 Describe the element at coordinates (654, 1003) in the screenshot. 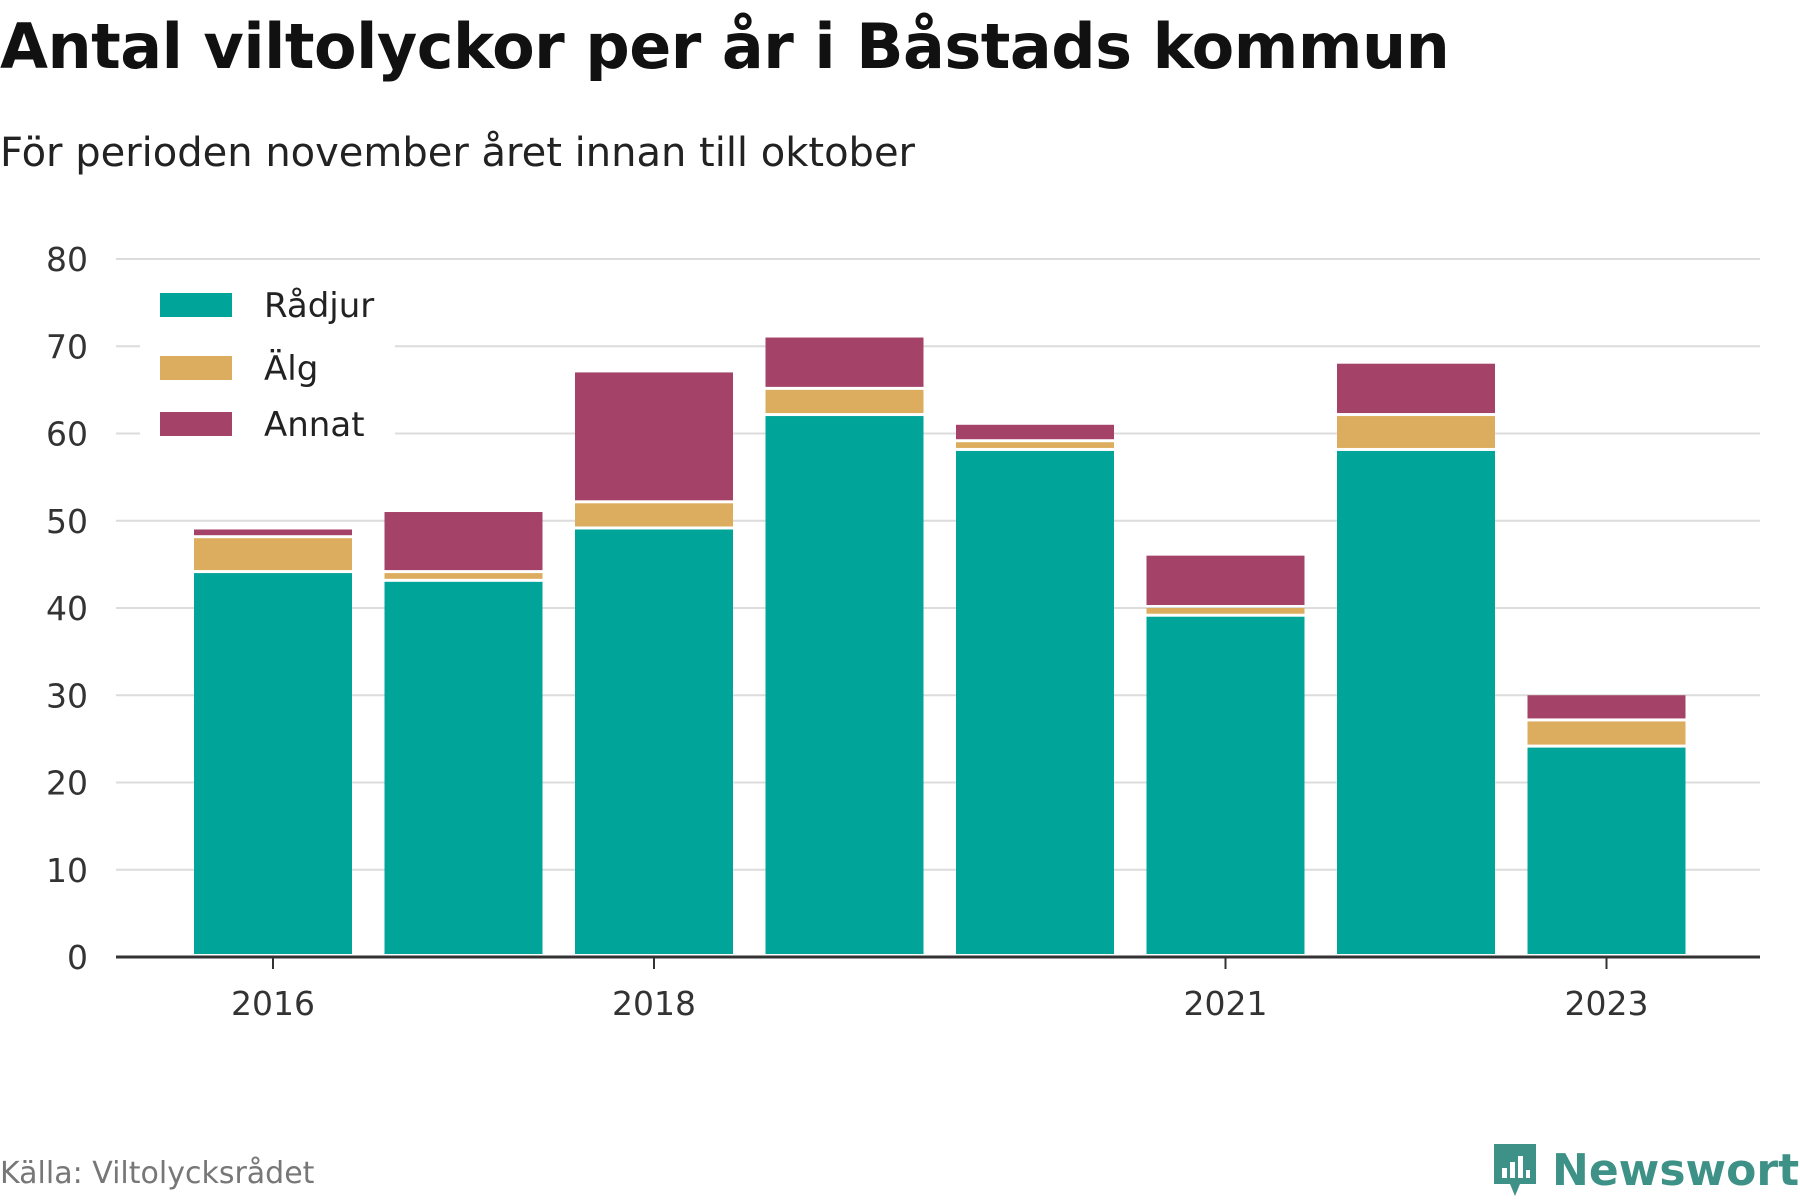

I see `x-tick-label: 2018` at that location.